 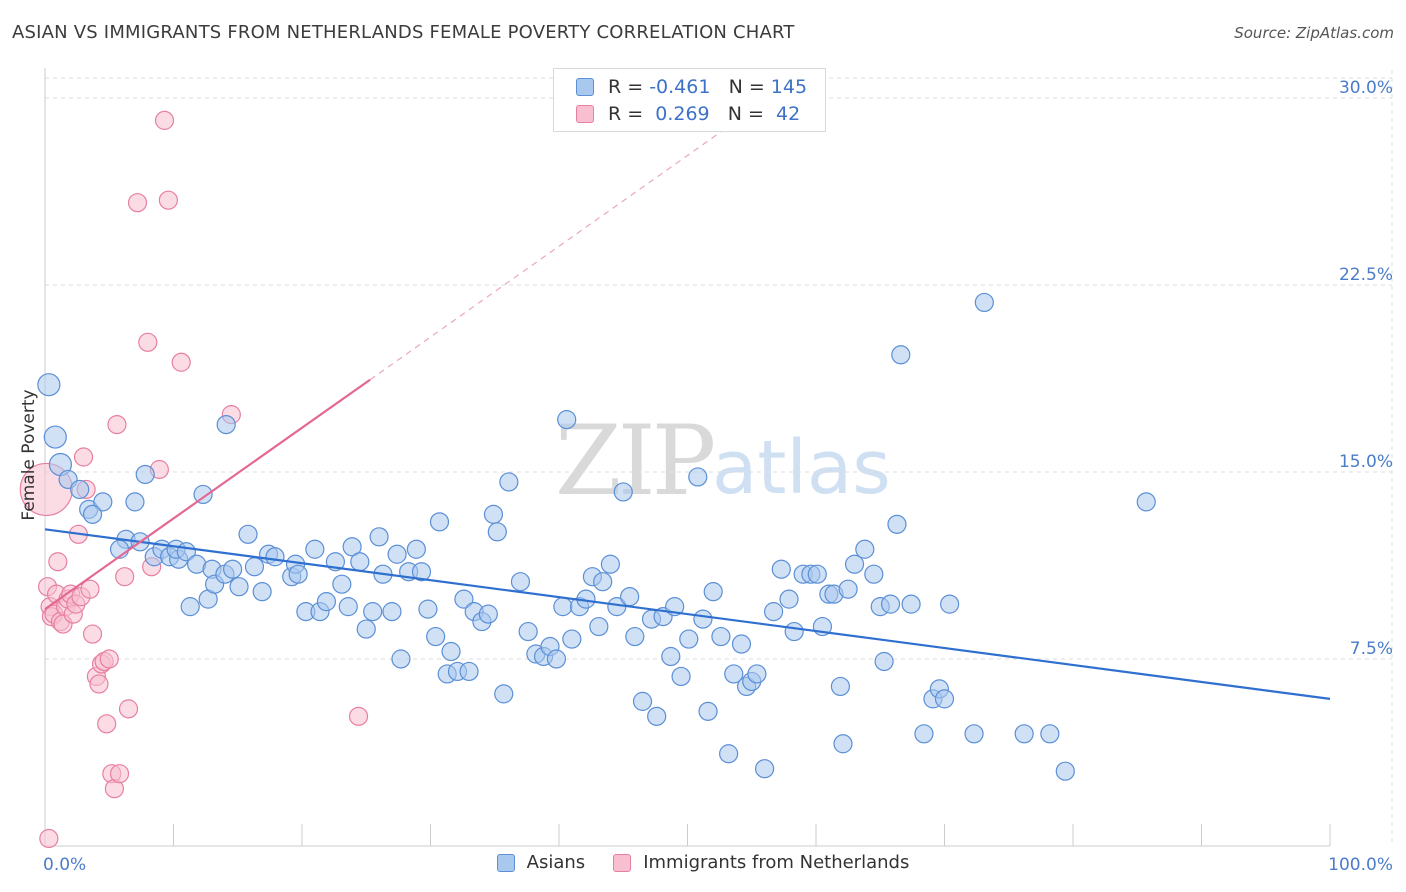 What do you see at coordinates (1371, 649) in the screenshot?
I see `y-tick-label: 7.5%` at bounding box center [1371, 649].